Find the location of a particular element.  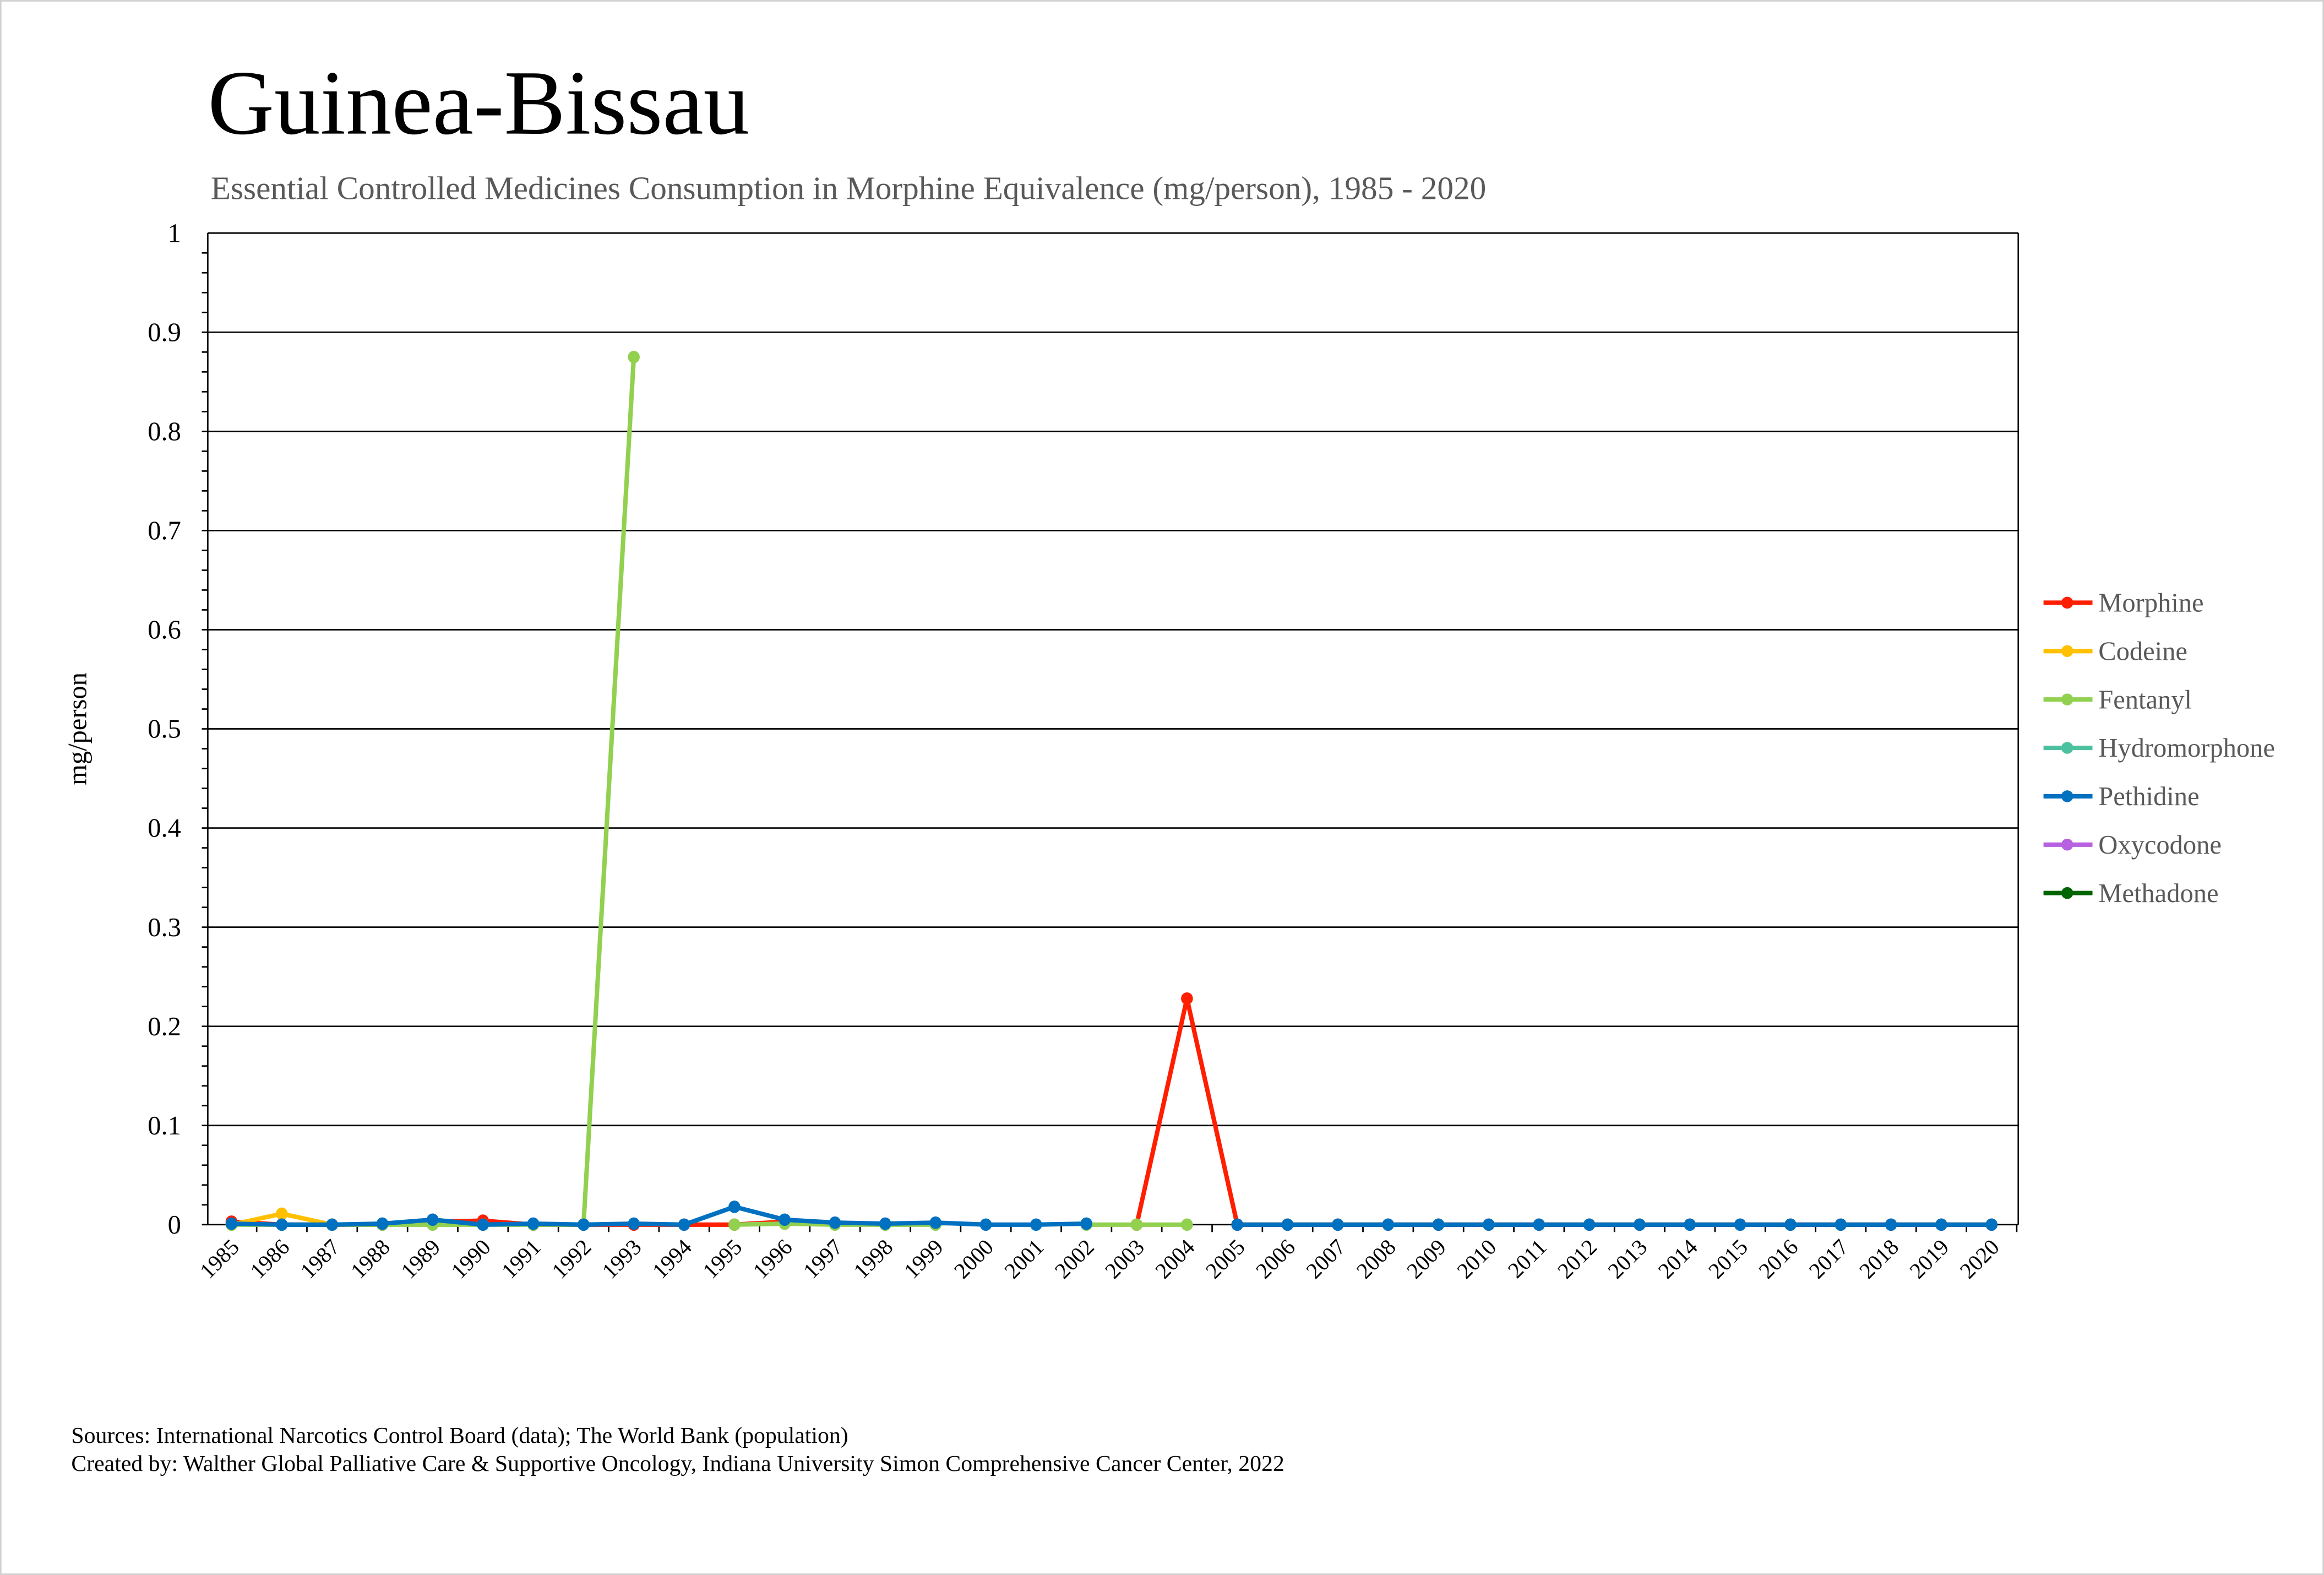

legend-label: Hydromorphone is located at coordinates (2186, 749).